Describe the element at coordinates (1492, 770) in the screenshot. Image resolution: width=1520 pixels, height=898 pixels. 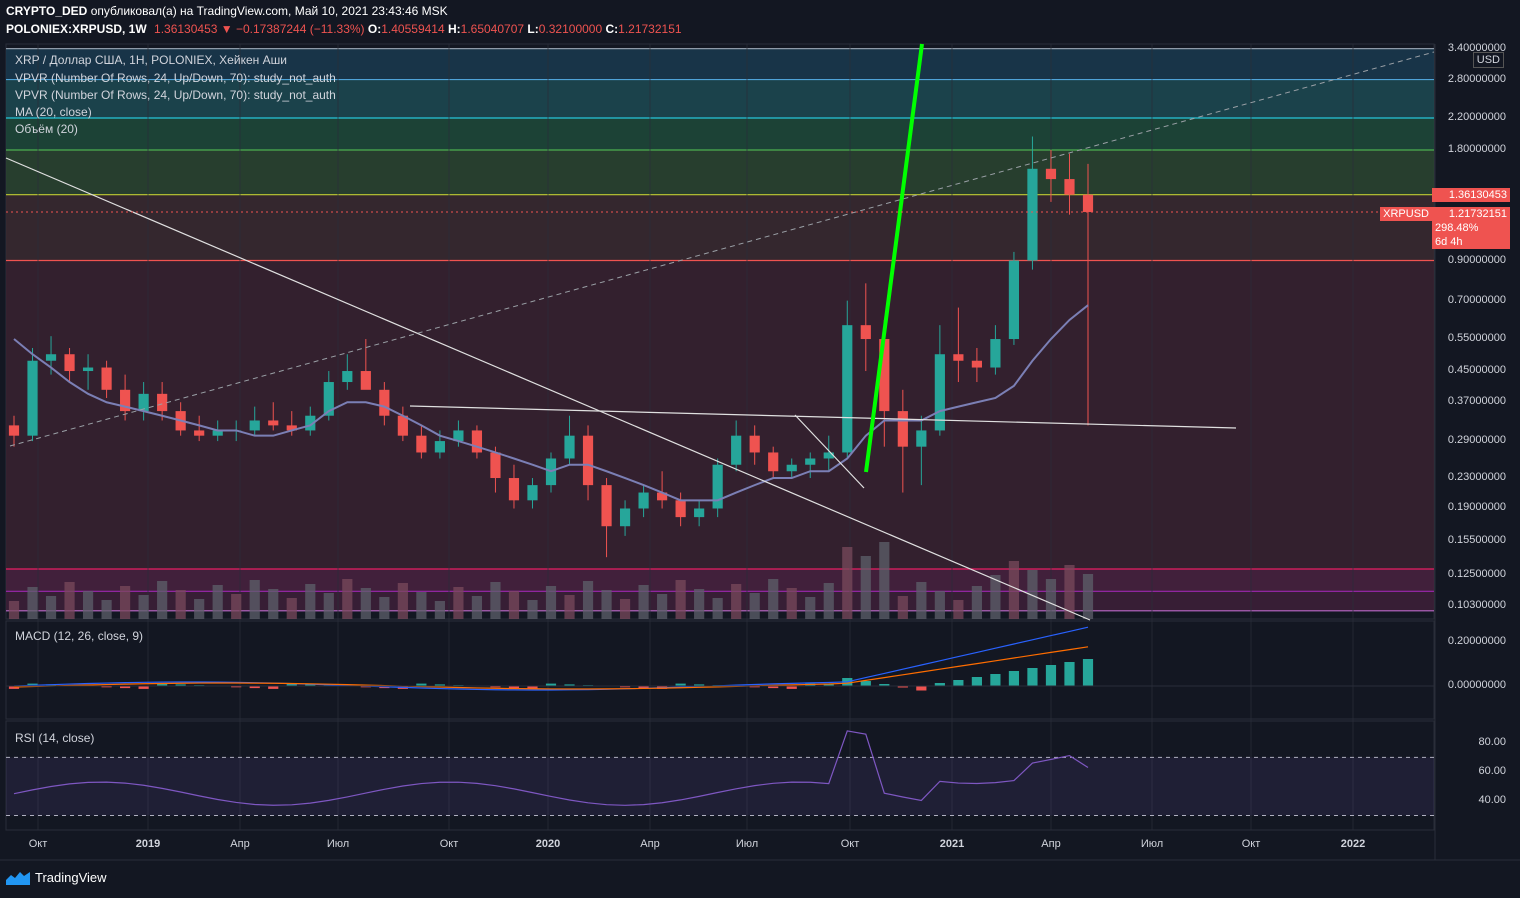
I see `rsi-tick-label: 60.00` at that location.